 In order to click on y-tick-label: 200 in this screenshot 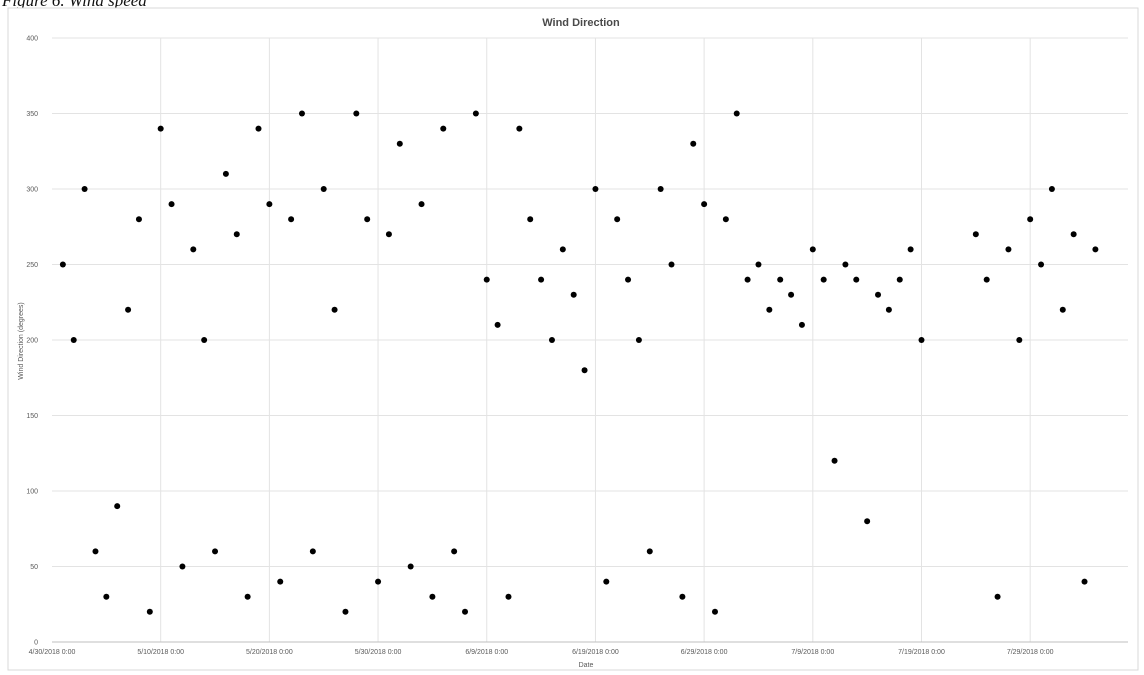, I will do `click(32, 341)`.